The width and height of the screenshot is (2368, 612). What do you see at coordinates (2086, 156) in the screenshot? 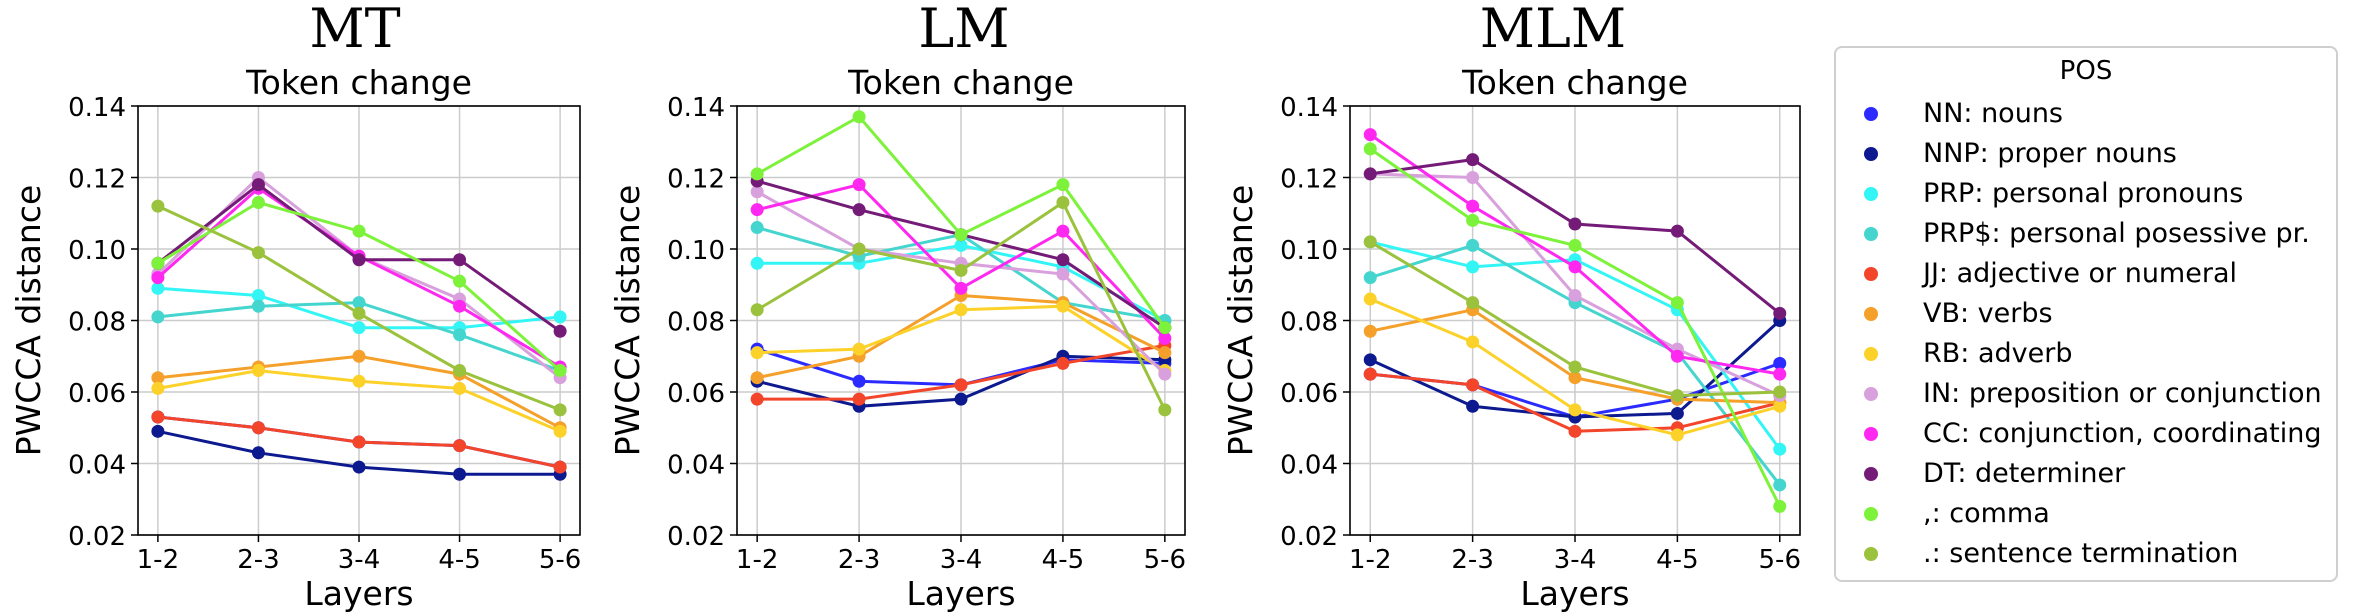
I see `legend-item: NNP: proper nouns` at bounding box center [2086, 156].